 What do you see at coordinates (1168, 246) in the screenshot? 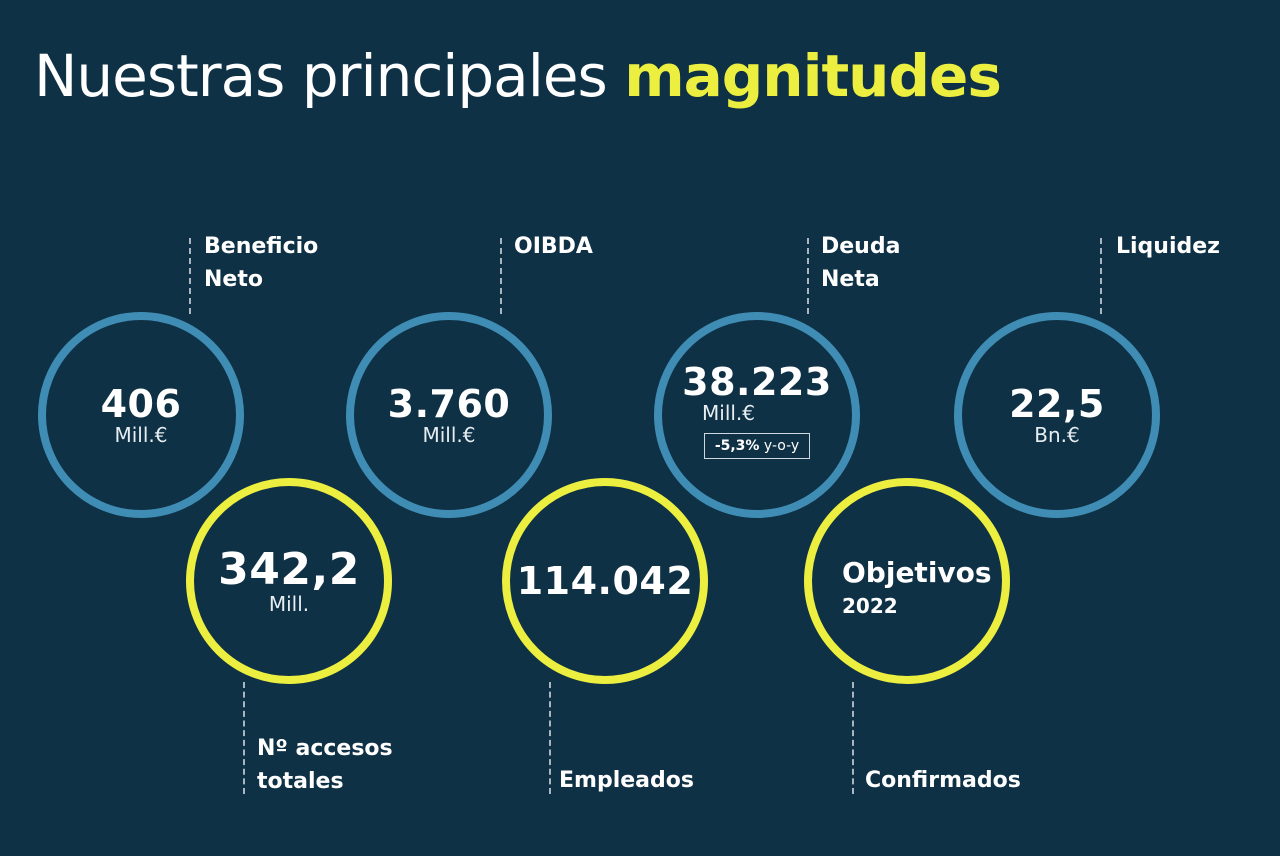
I see `liquidez-label: Liquidez` at bounding box center [1168, 246].